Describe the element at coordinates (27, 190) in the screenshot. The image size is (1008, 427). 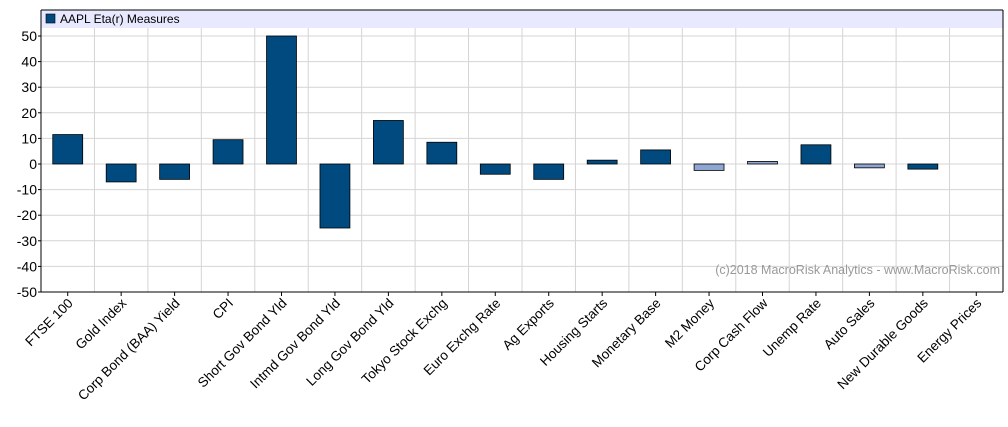
I see `y-tick-label: -10` at that location.